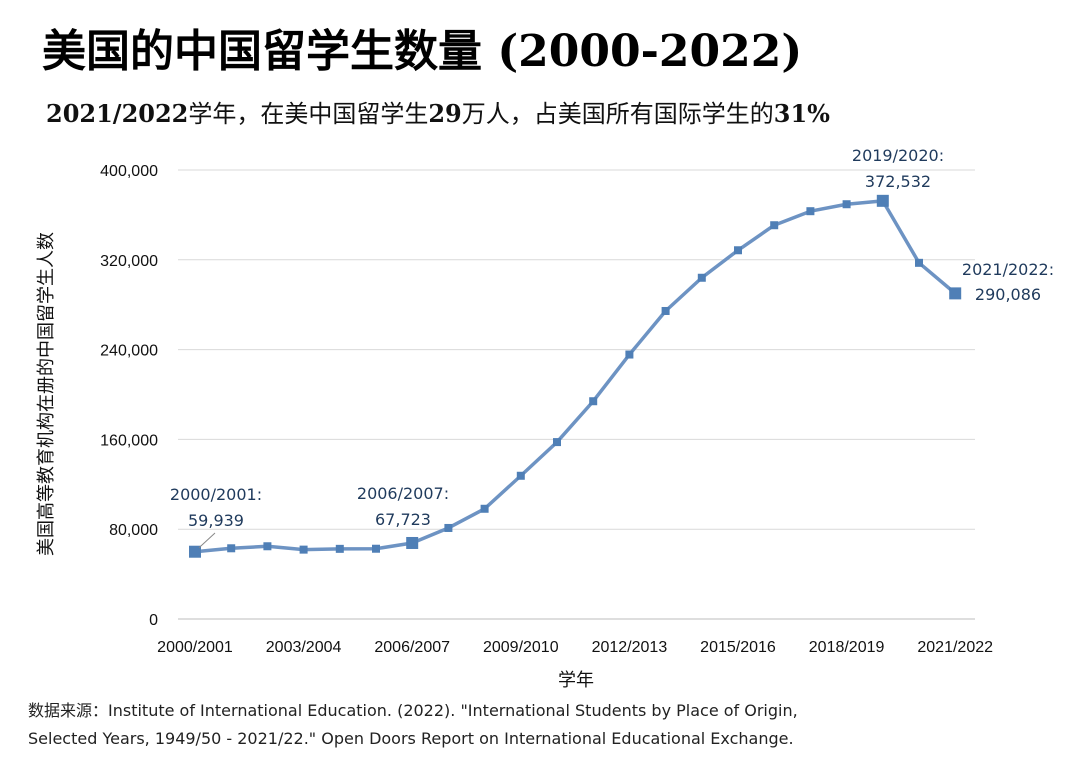 The height and width of the screenshot is (762, 1074). What do you see at coordinates (521, 647) in the screenshot?
I see `x-tick-label: 2009/2010` at bounding box center [521, 647].